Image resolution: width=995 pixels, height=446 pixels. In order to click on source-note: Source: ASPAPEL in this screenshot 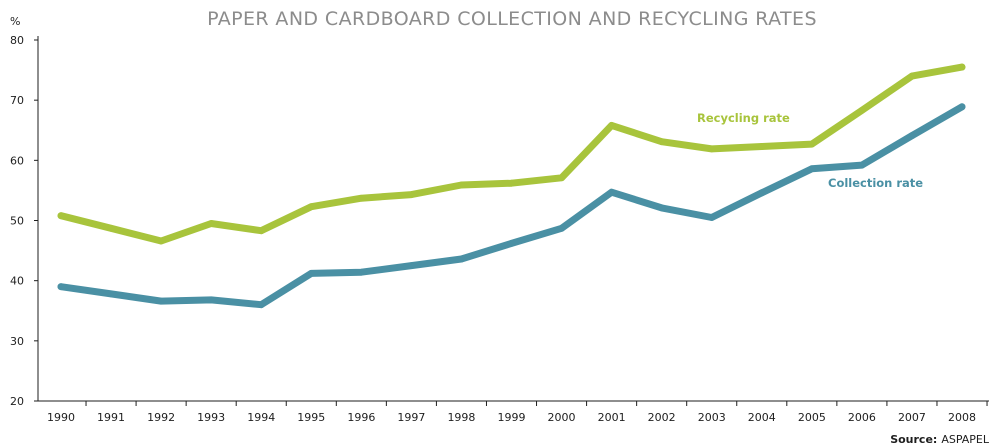, I will do `click(940, 439)`.